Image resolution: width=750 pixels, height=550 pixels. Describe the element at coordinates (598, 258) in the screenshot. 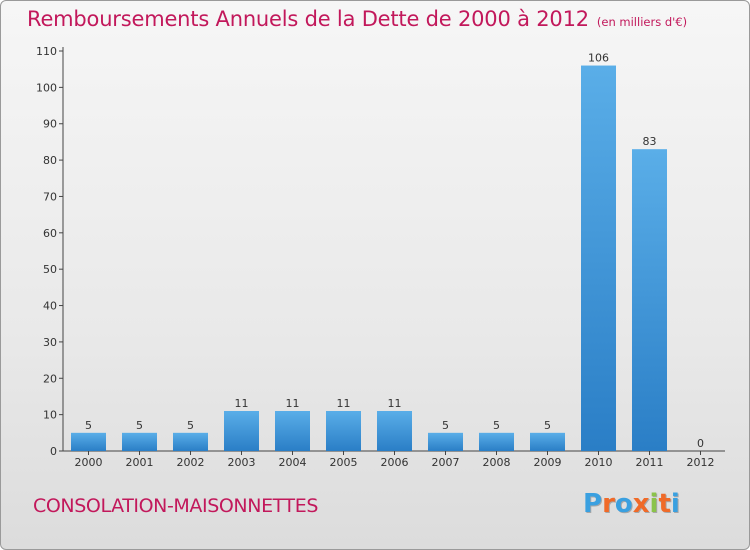

I see `bar-2010` at that location.